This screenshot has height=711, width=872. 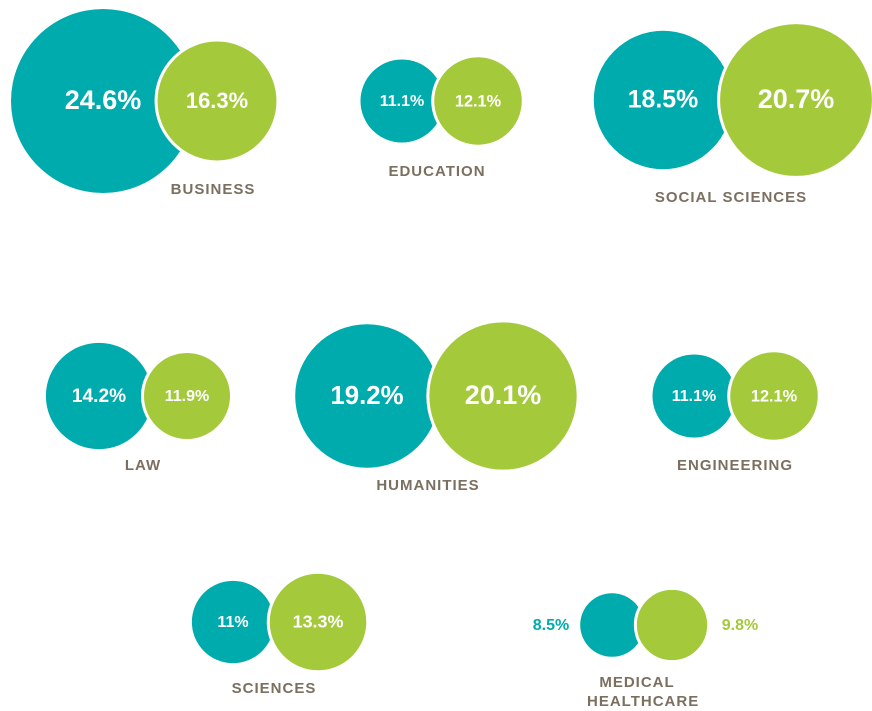 What do you see at coordinates (734, 465) in the screenshot?
I see `category-label: ENGINEERING` at bounding box center [734, 465].